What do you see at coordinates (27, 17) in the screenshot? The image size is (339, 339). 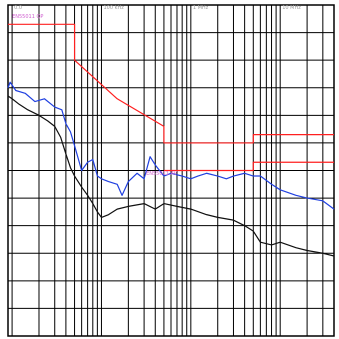 I see `limit-label: EN55011 QP` at bounding box center [27, 17].